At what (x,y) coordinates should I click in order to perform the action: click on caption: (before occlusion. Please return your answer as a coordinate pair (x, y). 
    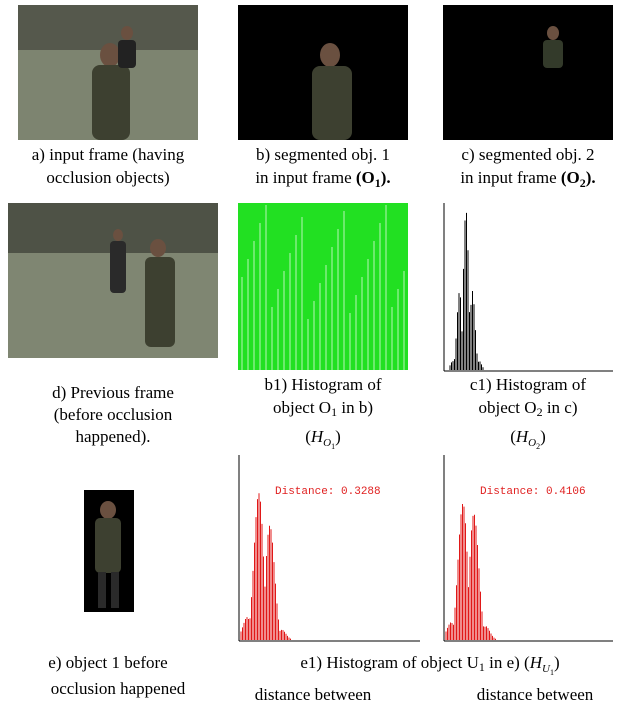
    Looking at the image, I should click on (113, 414).